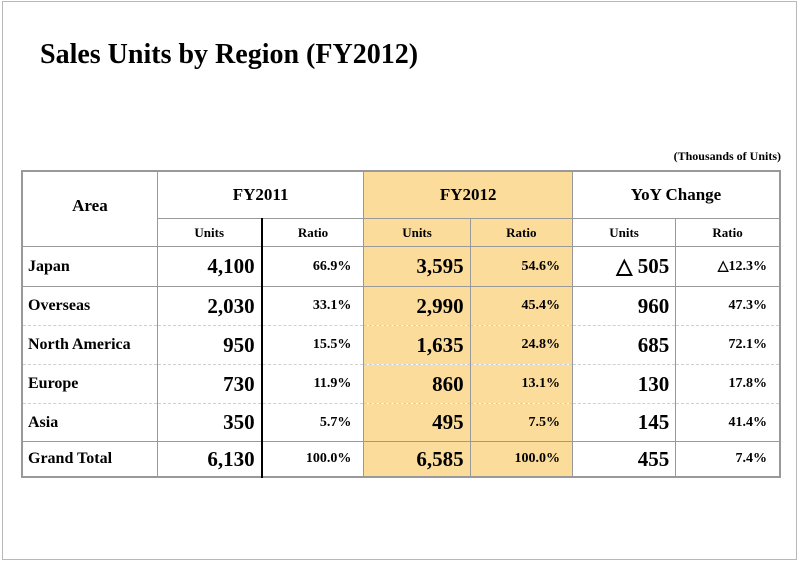  Describe the element at coordinates (468, 195) in the screenshot. I see `column-group-fy2012: FY2012` at that location.